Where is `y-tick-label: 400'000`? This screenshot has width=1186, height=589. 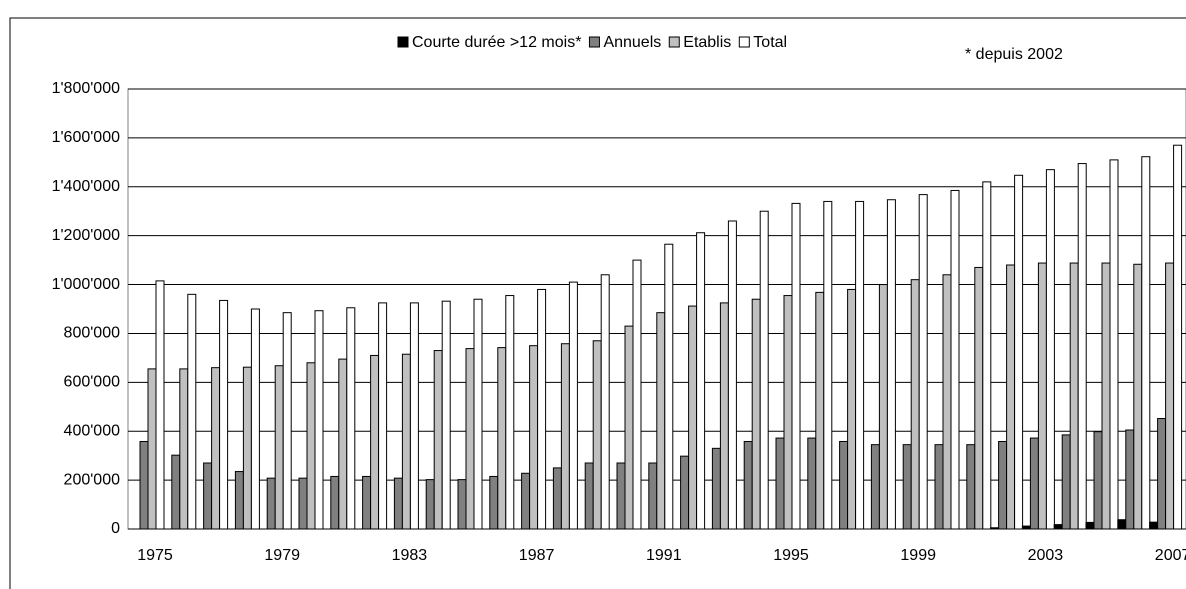
y-tick-label: 400'000 is located at coordinates (92, 430).